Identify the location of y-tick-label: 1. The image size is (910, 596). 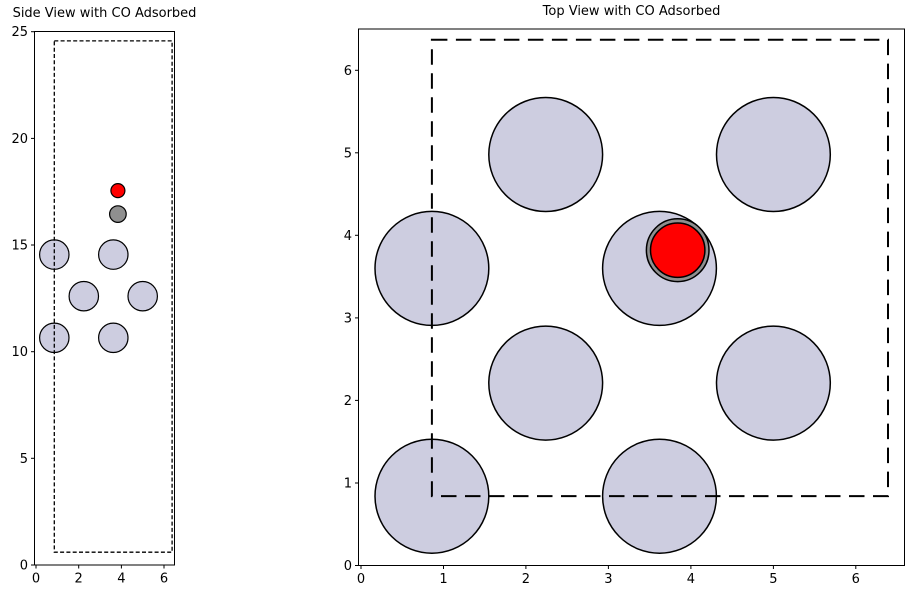
(348, 484).